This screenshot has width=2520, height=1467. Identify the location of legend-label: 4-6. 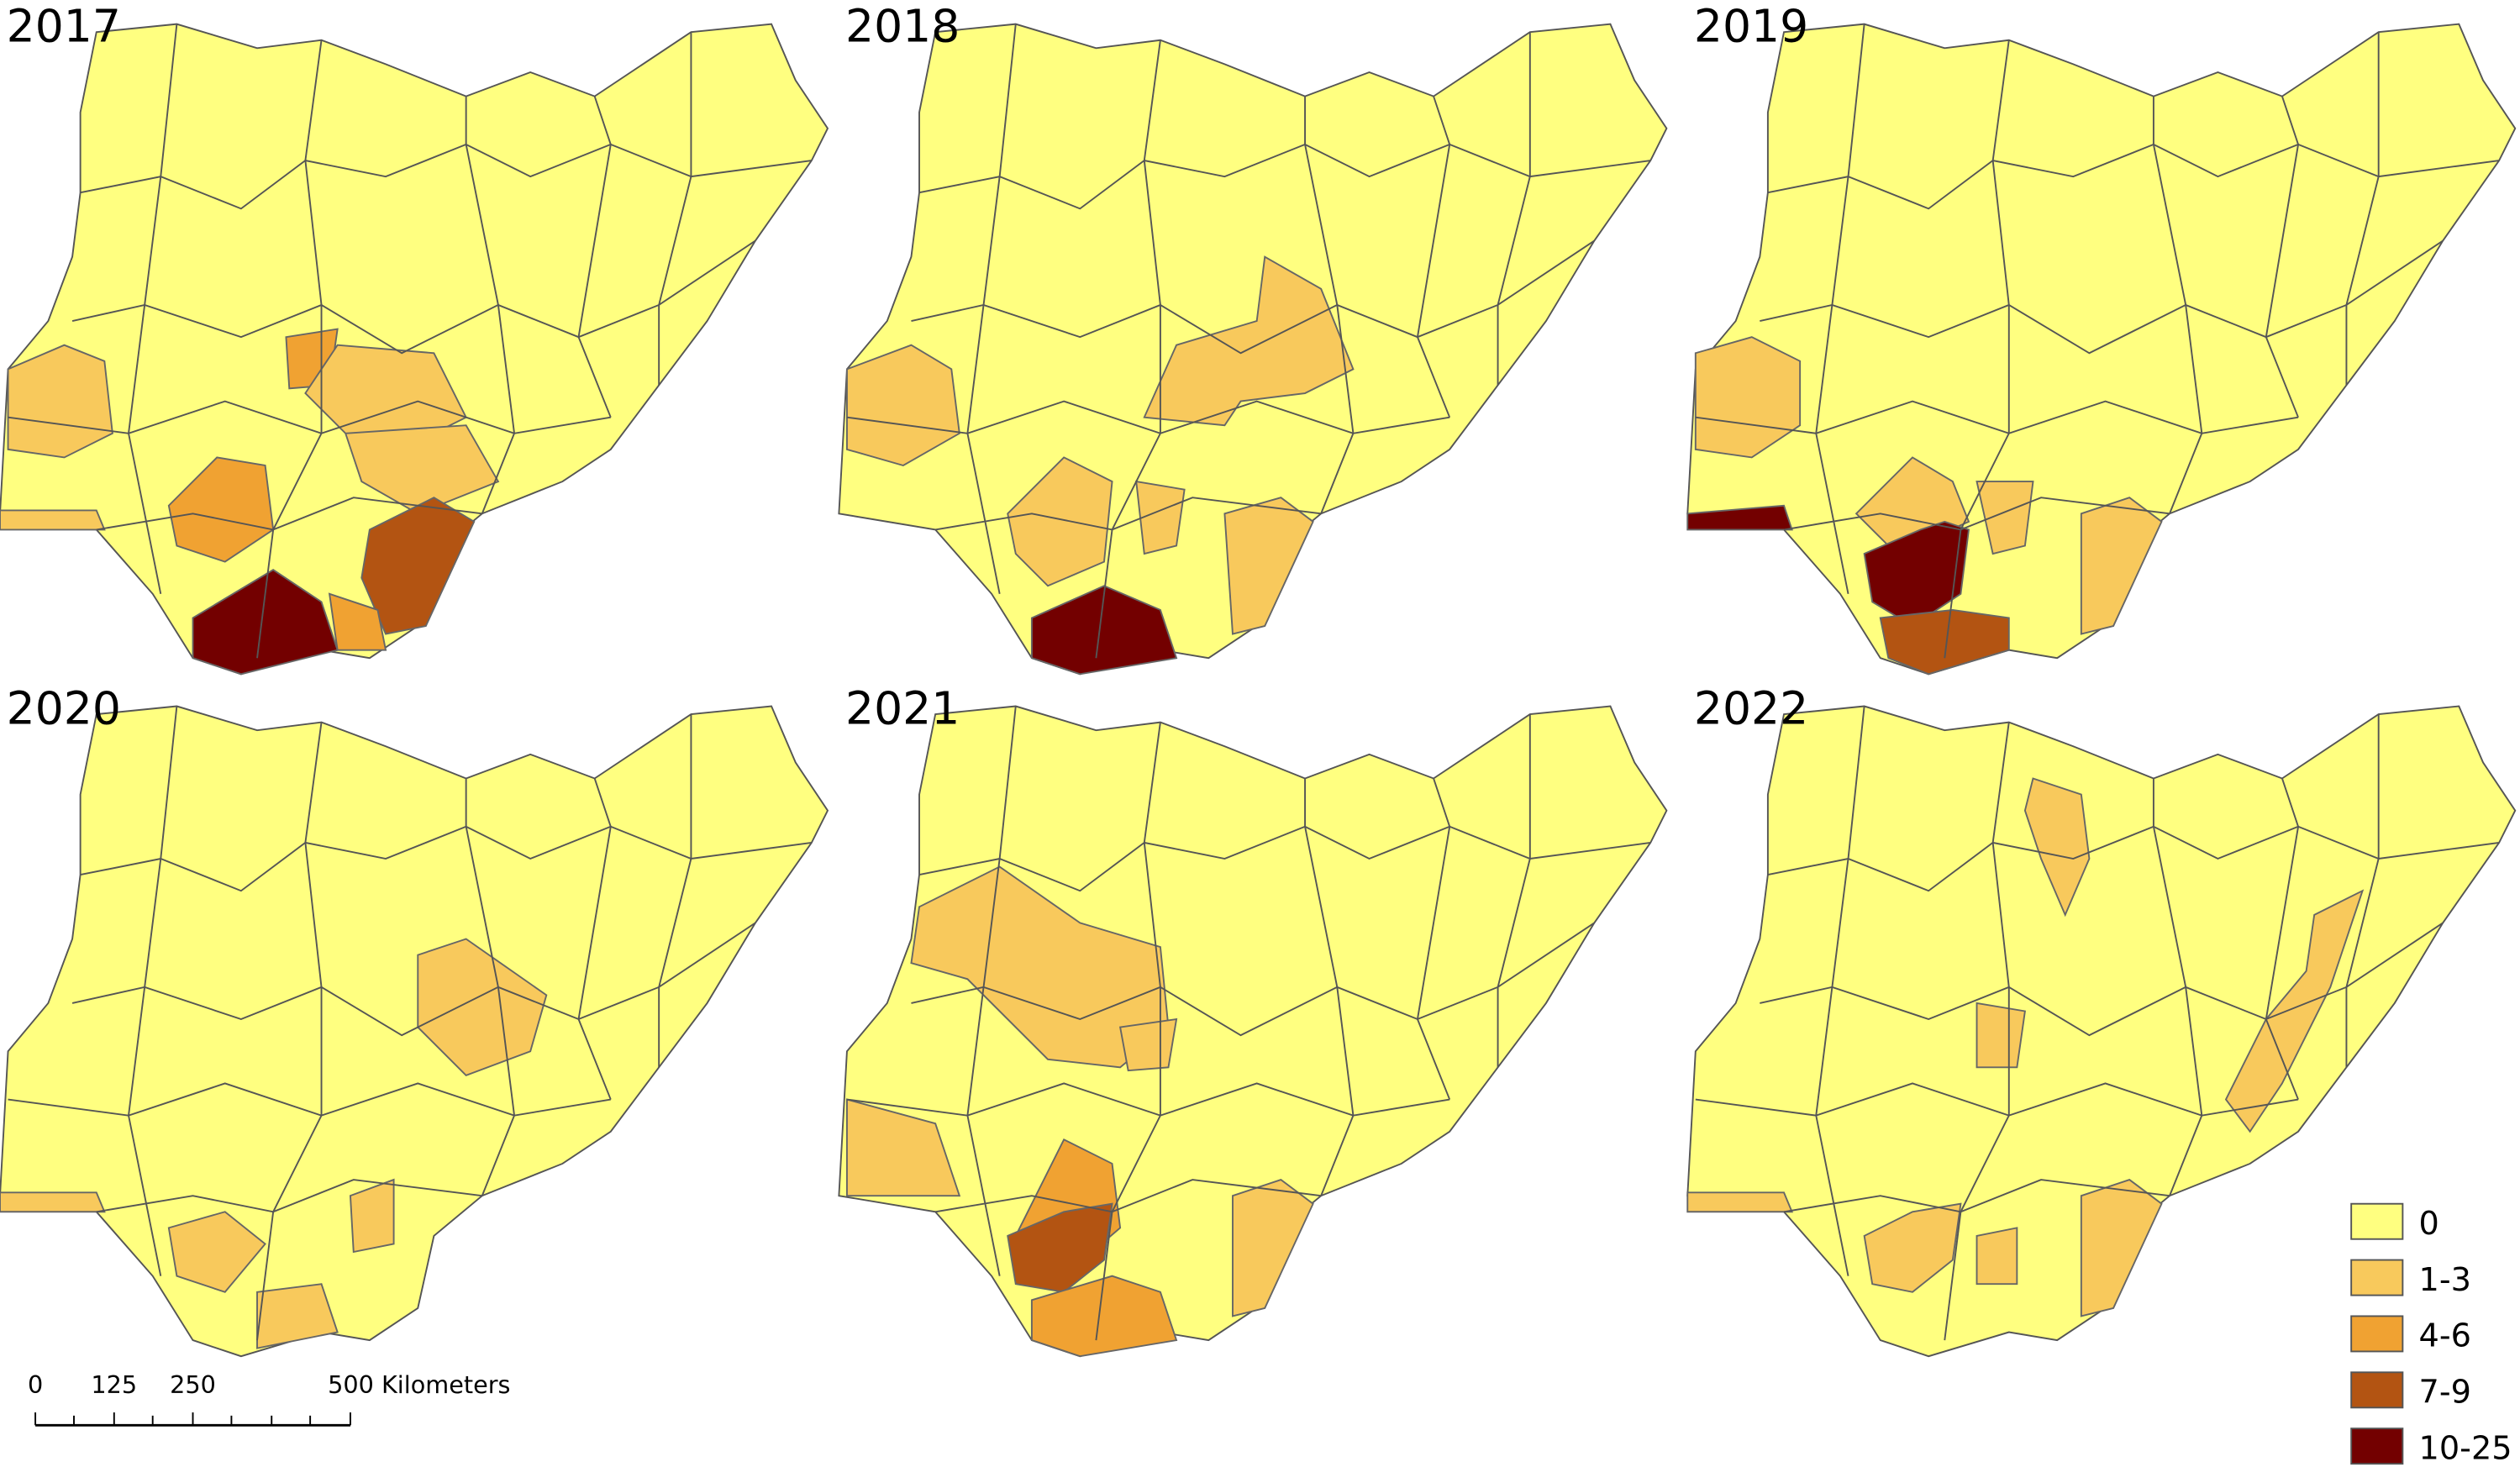
(2445, 1336).